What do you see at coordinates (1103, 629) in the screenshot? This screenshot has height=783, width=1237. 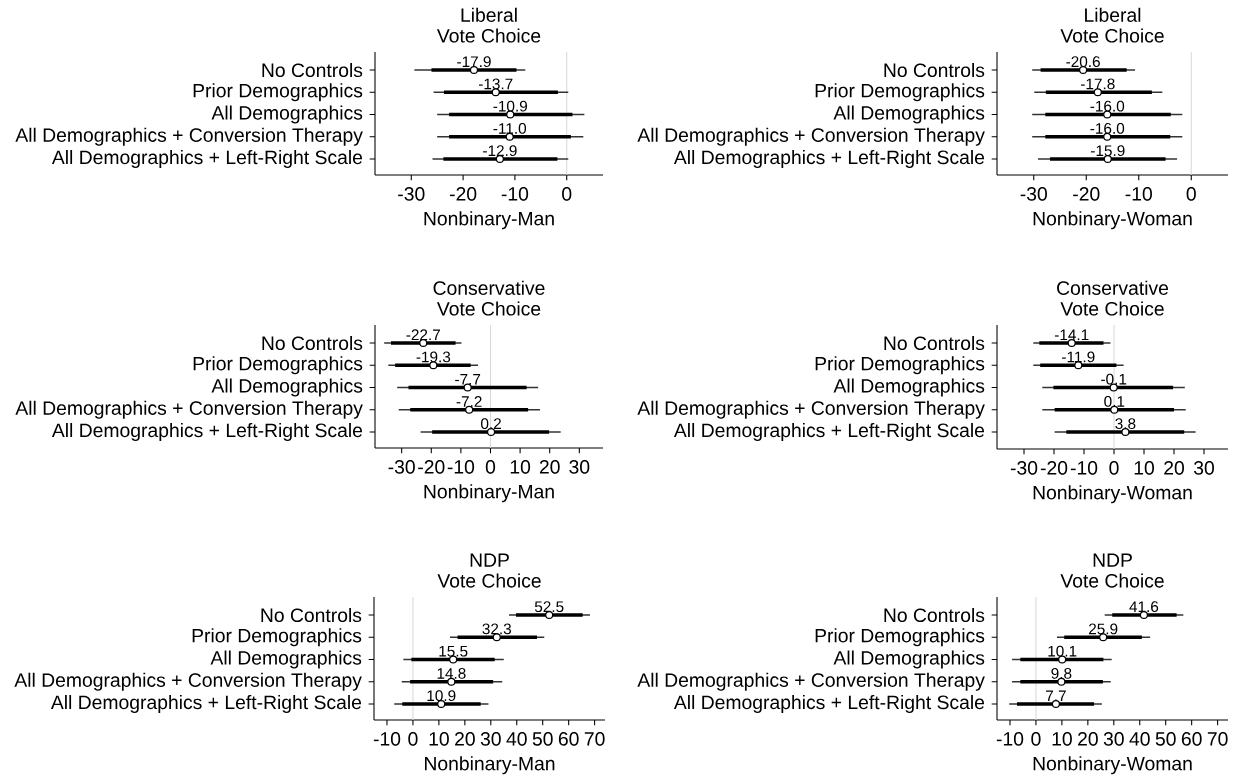 I see `data-label: 25.9` at bounding box center [1103, 629].